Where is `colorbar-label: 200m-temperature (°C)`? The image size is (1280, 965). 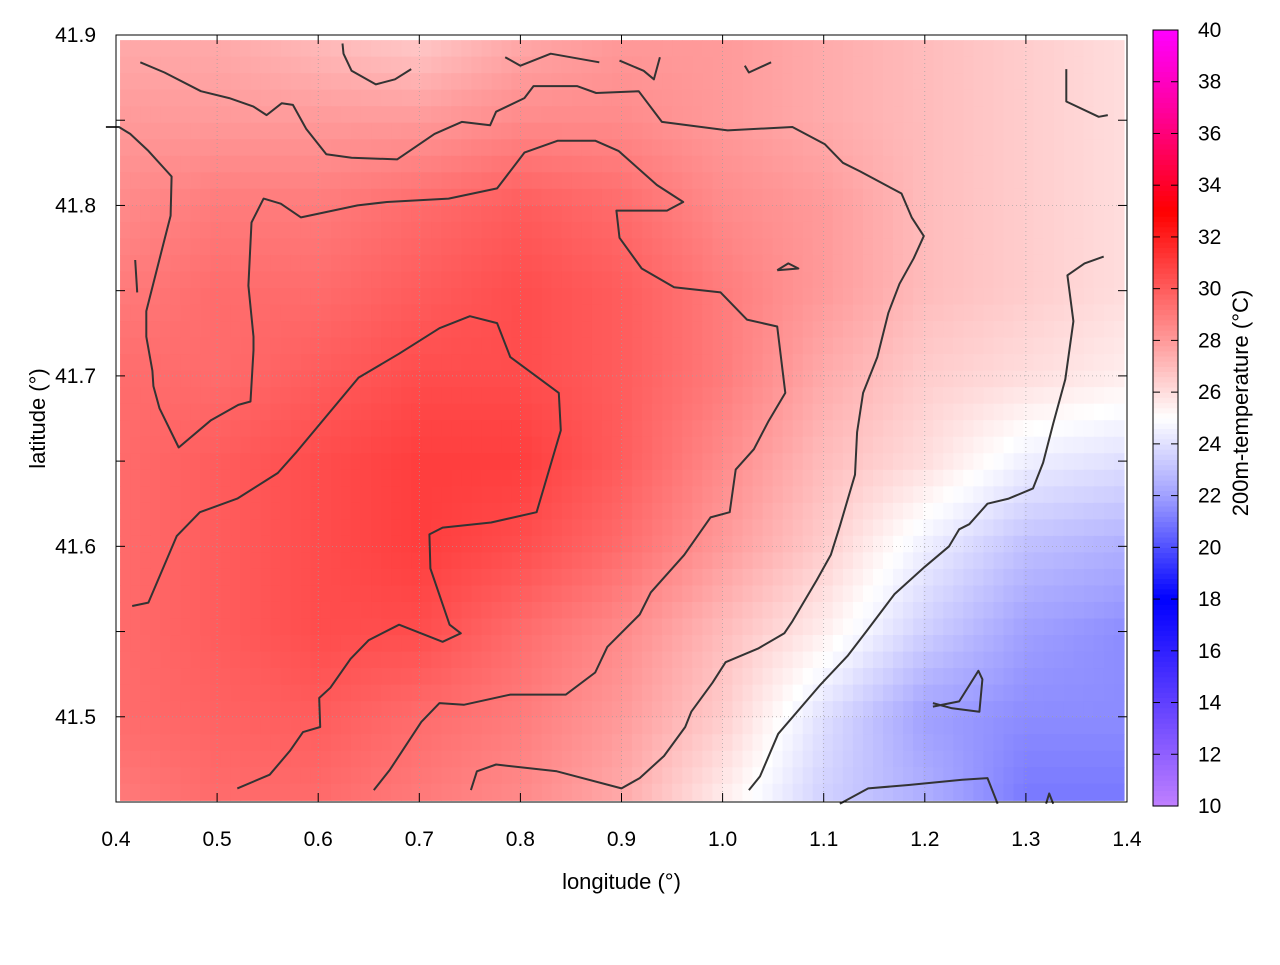 colorbar-label: 200m-temperature (°C) is located at coordinates (1240, 403).